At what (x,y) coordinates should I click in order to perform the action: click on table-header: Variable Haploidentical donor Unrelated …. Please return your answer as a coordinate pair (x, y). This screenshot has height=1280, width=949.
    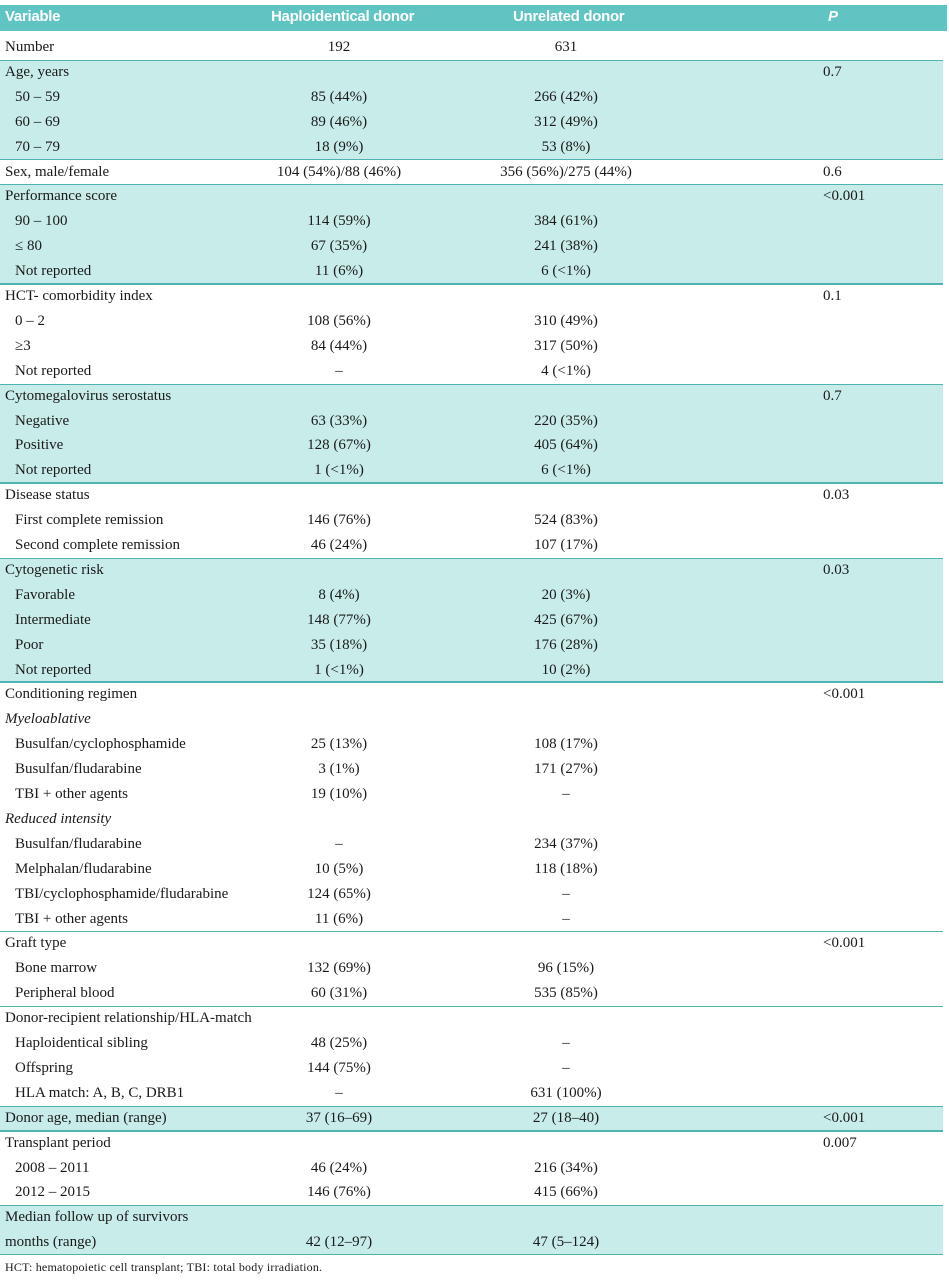
    Looking at the image, I should click on (473, 18).